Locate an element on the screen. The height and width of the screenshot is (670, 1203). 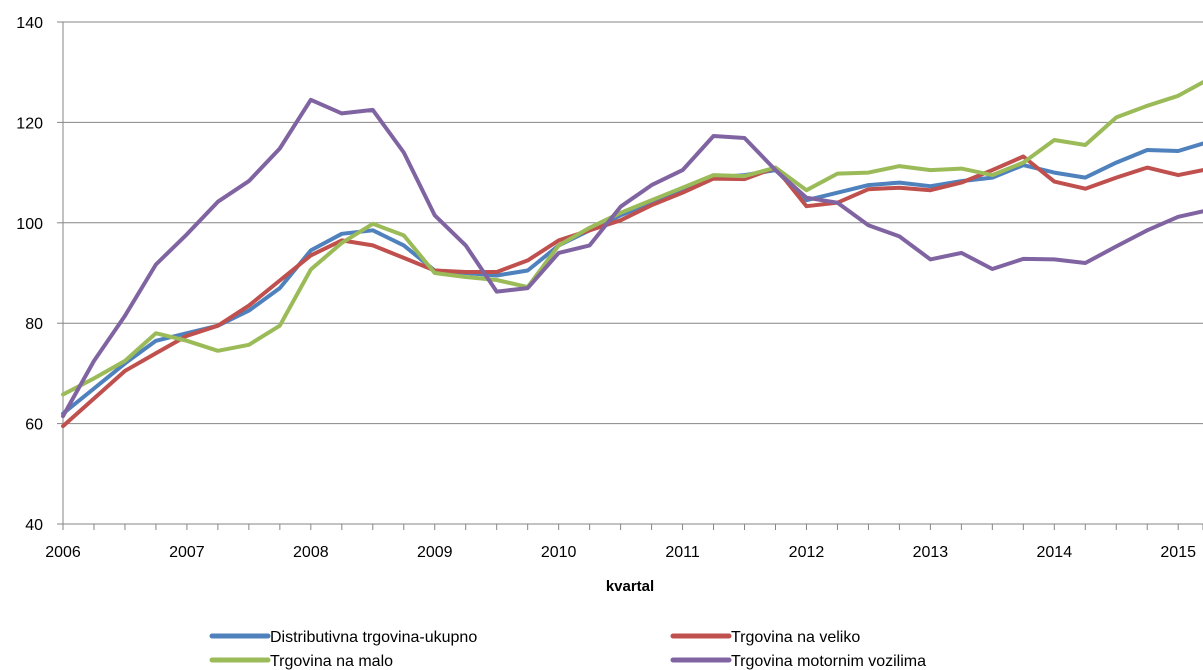
y-tick-label: 100 is located at coordinates (29, 224).